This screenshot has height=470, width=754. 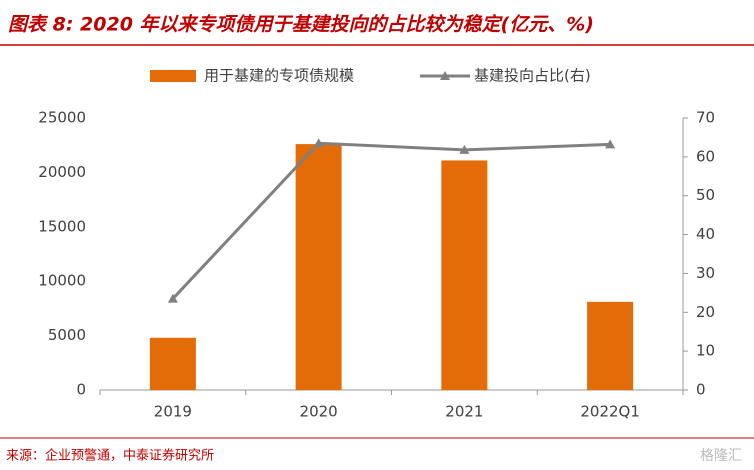 What do you see at coordinates (445, 75) in the screenshot?
I see `legend-marker` at bounding box center [445, 75].